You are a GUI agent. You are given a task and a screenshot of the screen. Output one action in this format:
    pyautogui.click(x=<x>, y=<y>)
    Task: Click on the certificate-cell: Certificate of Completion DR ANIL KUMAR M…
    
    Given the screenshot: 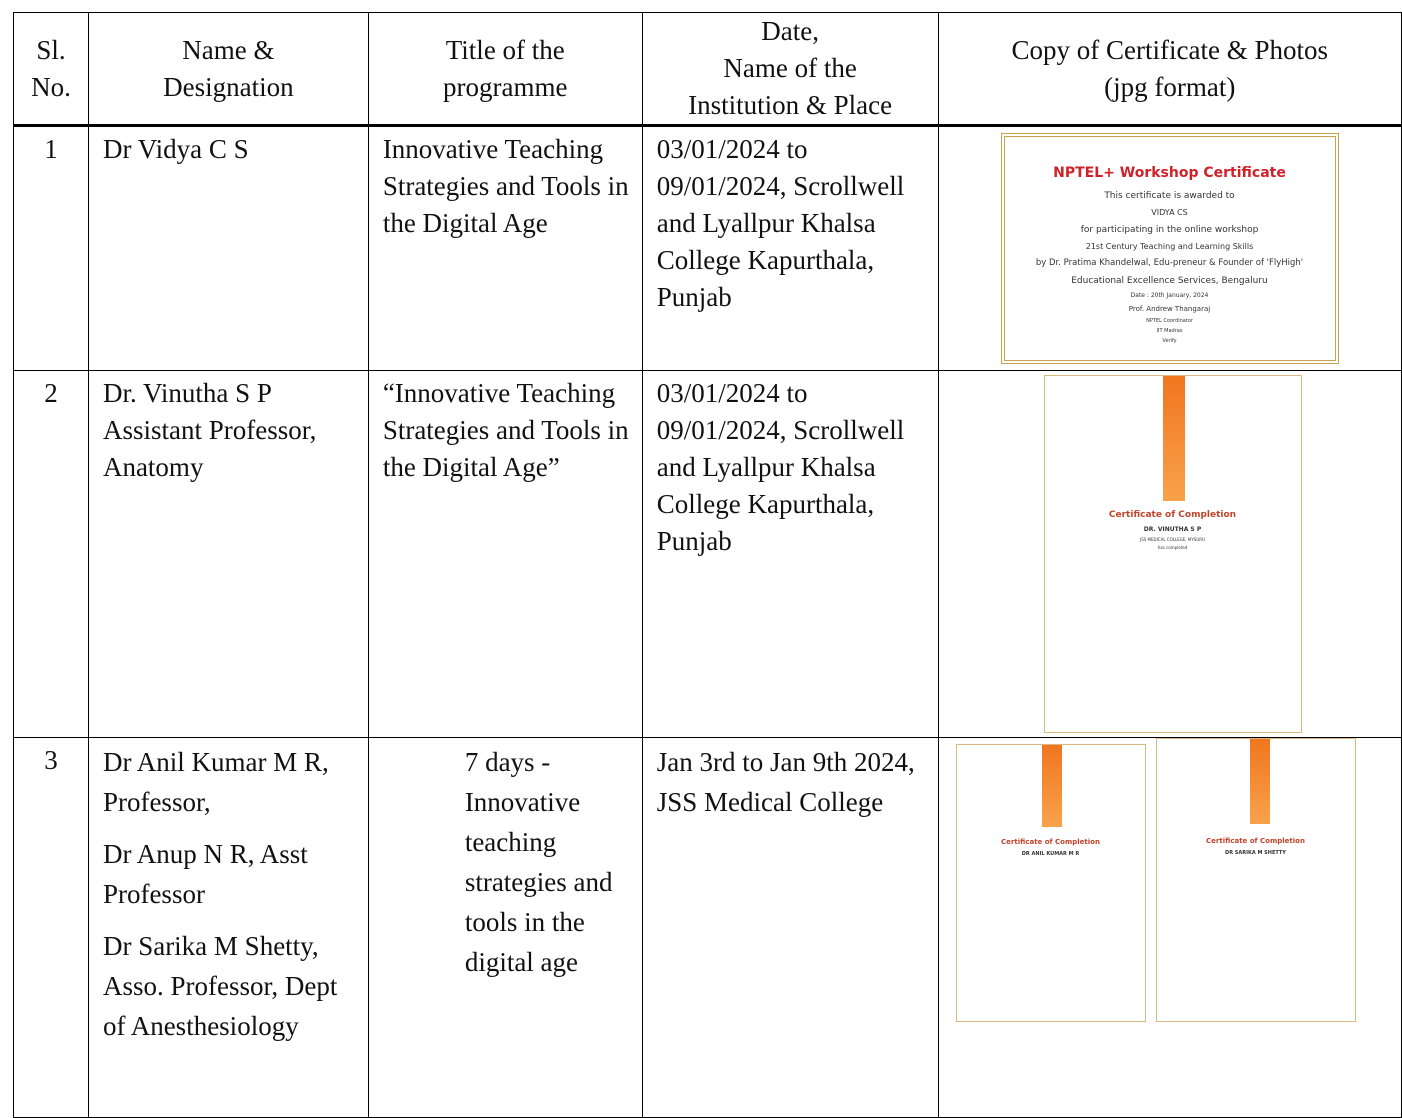 What is the action you would take?
    pyautogui.click(x=1169, y=927)
    